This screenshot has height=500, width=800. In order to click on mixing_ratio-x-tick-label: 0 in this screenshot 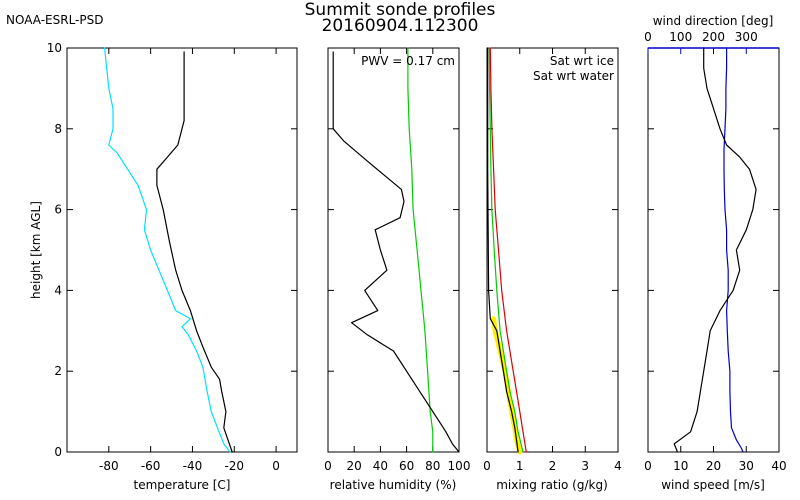, I will do `click(487, 466)`.